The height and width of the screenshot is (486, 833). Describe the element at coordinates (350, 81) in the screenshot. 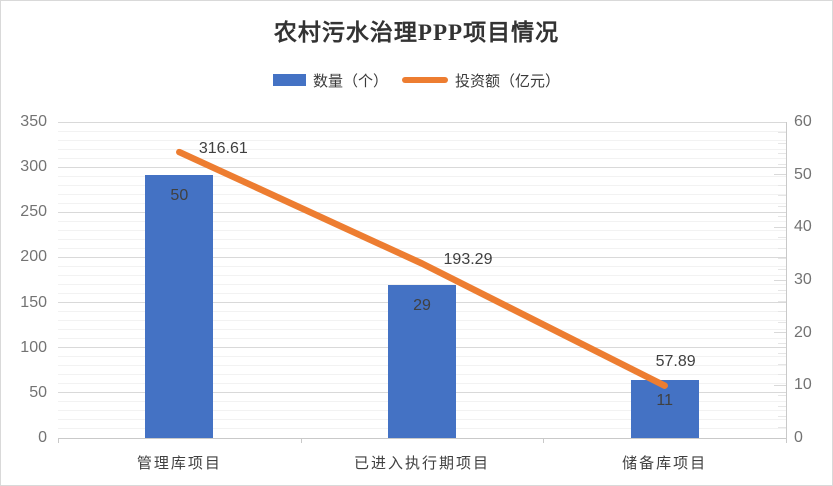

I see `legend-label-quantity: 数量（个）` at that location.